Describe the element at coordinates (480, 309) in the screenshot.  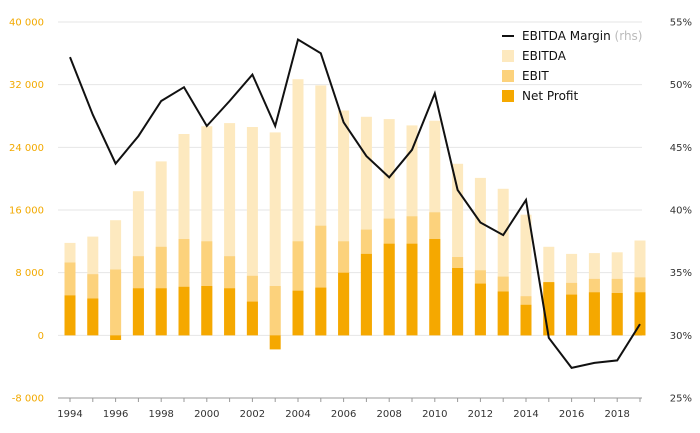
I see `net-profit-bar-2012` at that location.